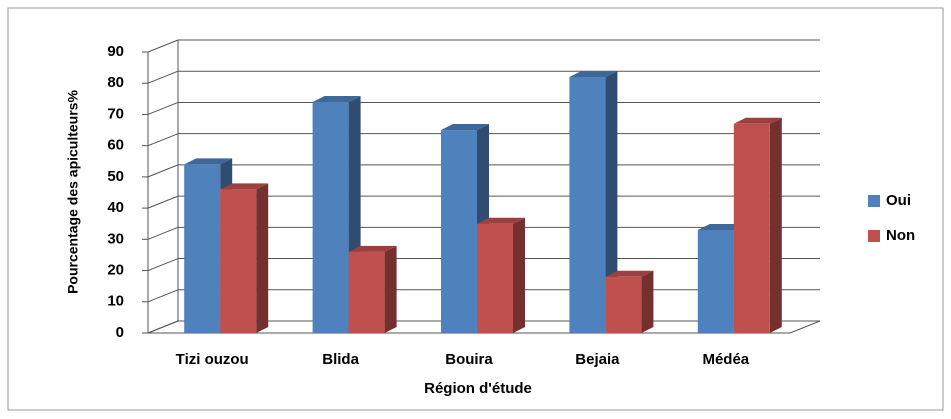 This screenshot has height=419, width=951. I want to click on y-tick-label: 0, so click(120, 332).